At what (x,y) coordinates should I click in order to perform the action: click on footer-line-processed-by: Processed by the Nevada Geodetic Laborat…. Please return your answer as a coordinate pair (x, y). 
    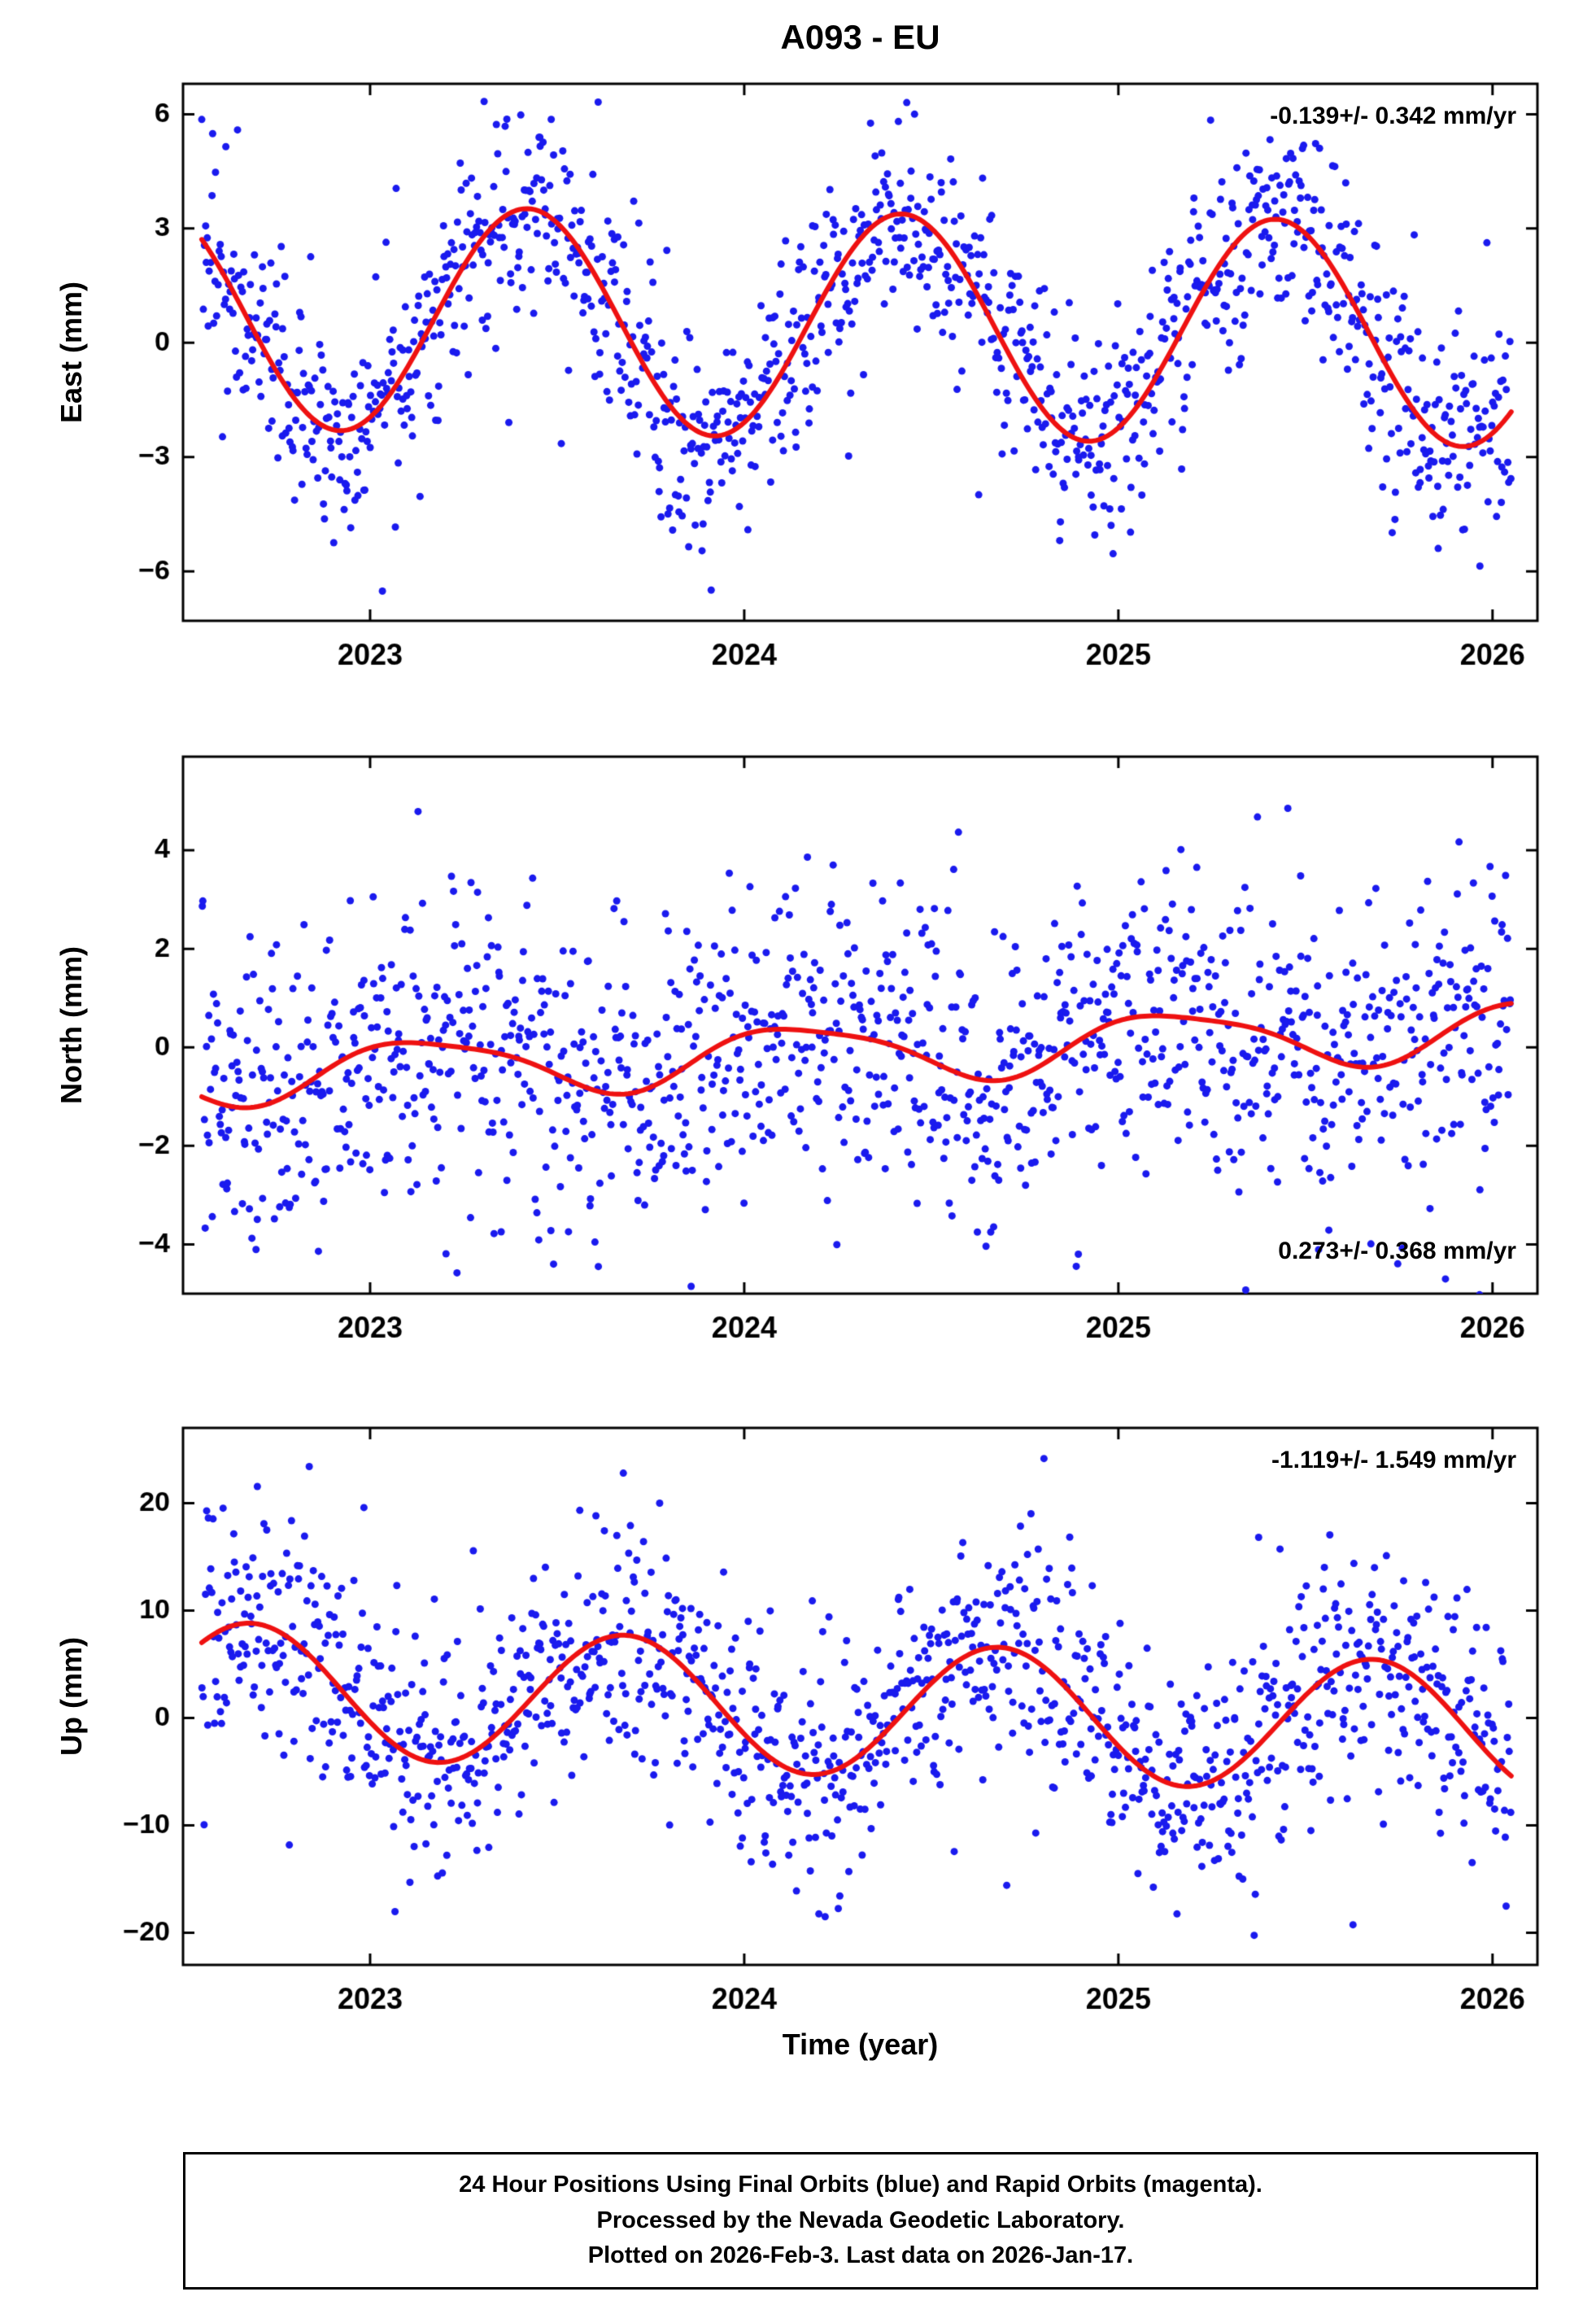
    Looking at the image, I should click on (860, 2220).